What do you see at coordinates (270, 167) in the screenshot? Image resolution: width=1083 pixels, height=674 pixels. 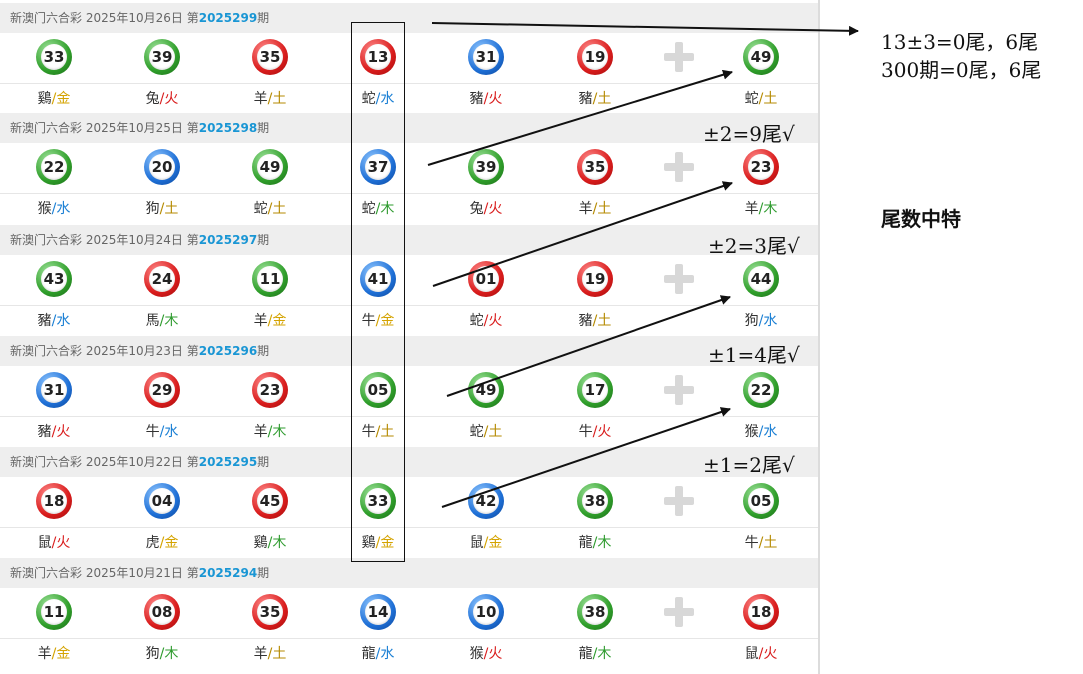 I see `number-ball: 49` at bounding box center [270, 167].